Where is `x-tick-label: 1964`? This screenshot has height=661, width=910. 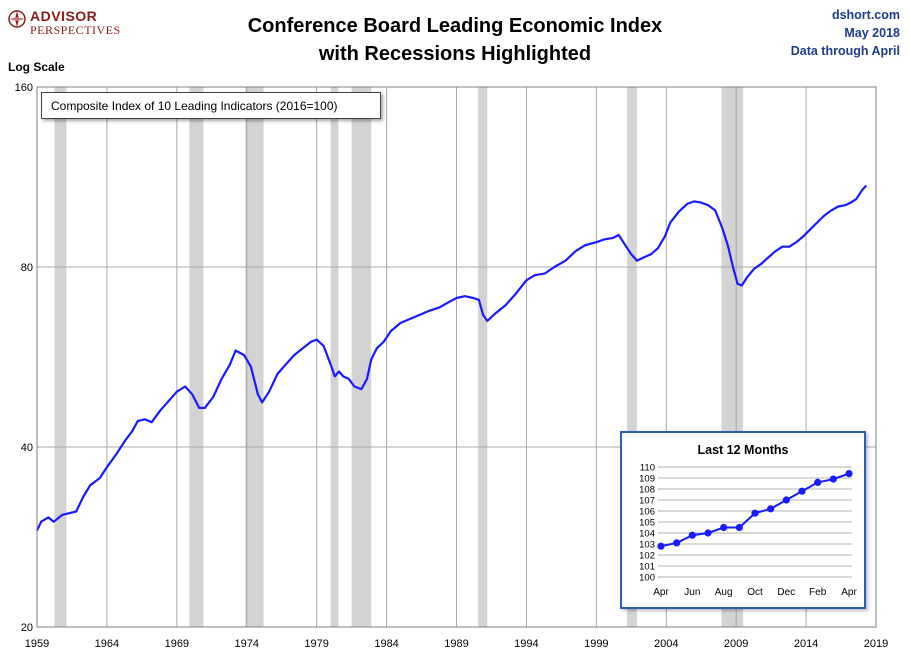
x-tick-label: 1964 is located at coordinates (107, 644).